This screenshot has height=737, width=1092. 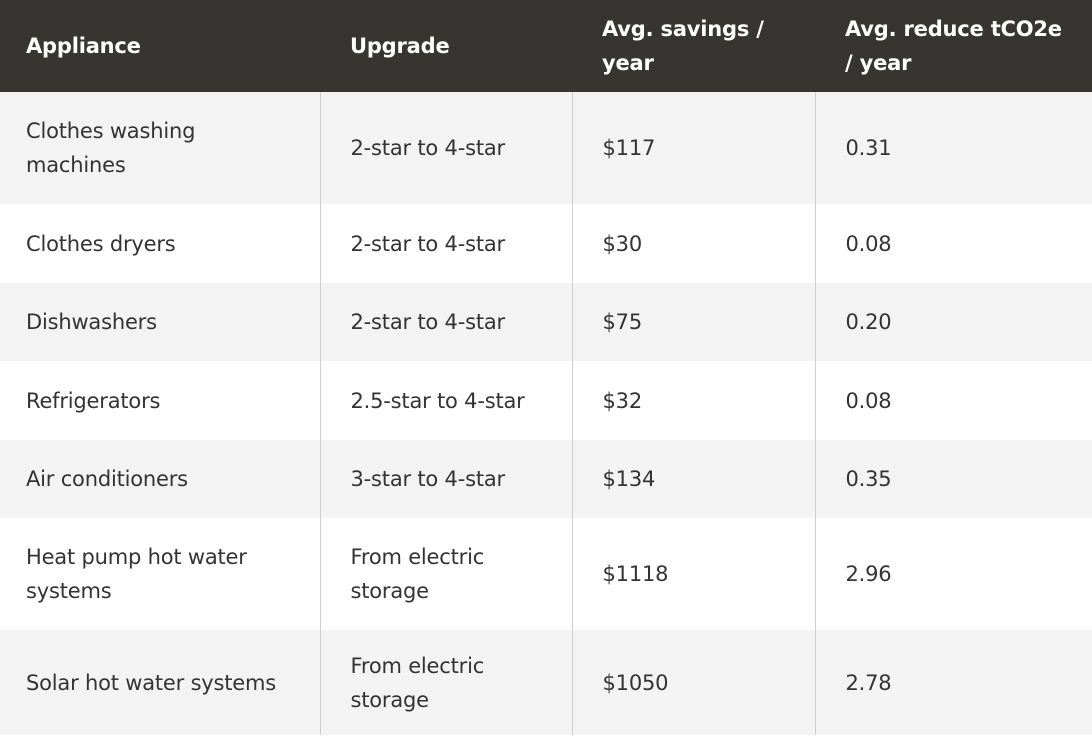 What do you see at coordinates (101, 243) in the screenshot?
I see `cell-appliance: Clothes dryers` at bounding box center [101, 243].